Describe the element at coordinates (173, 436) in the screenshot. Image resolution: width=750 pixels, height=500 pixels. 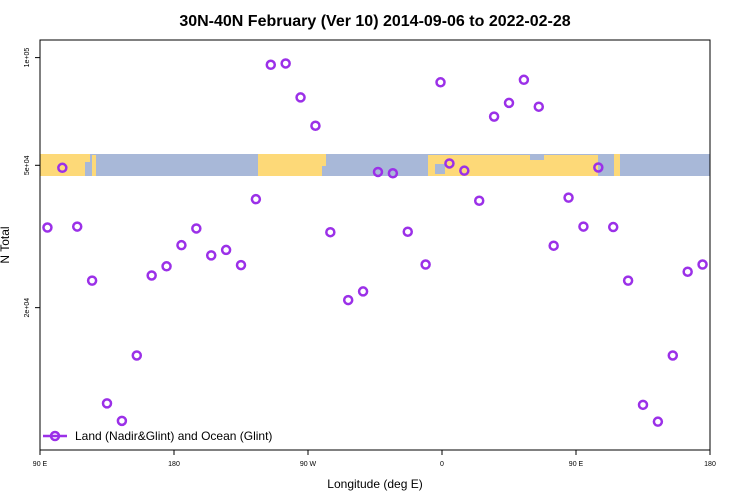
I see `legend-label: Land (Nadir&Glint) and Ocean (Glint)` at that location.